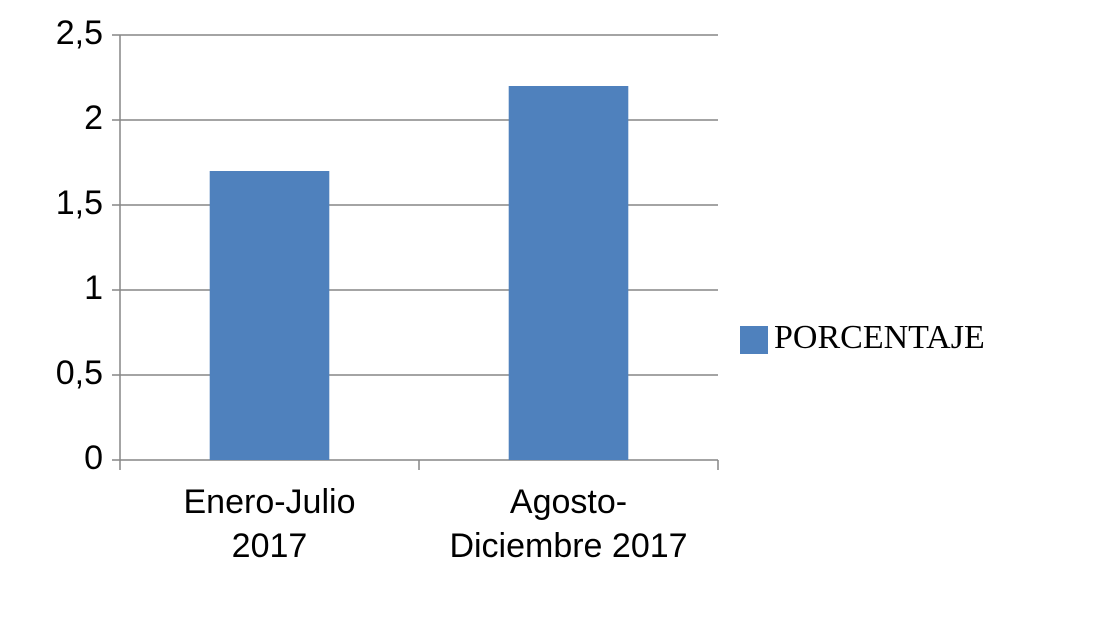 The height and width of the screenshot is (643, 1108). I want to click on y-tick-label: 2,5, so click(79, 33).